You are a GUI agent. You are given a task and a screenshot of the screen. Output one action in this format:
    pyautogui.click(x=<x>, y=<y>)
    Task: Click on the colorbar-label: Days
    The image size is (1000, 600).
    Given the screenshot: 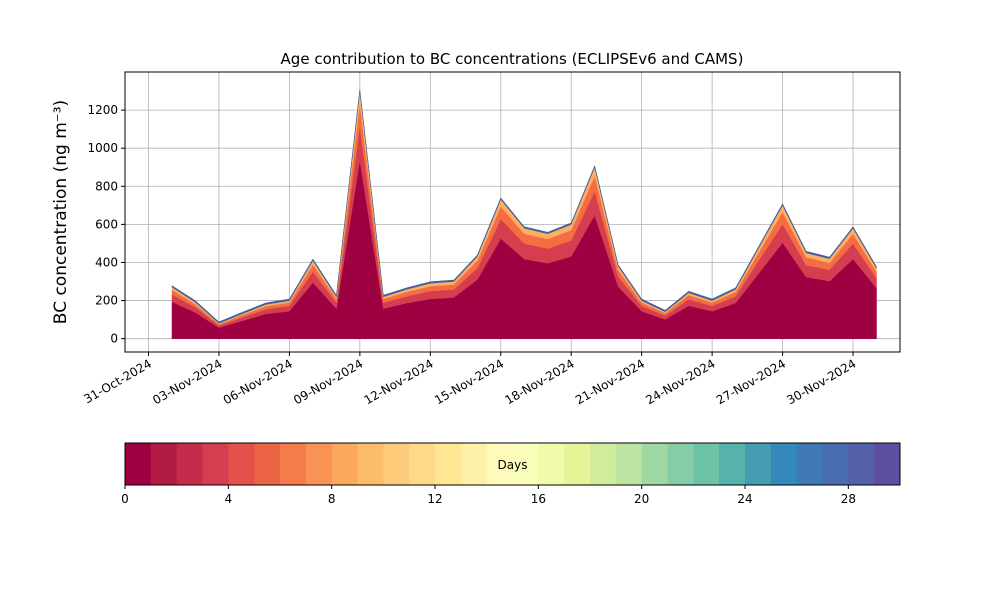 What is the action you would take?
    pyautogui.click(x=513, y=465)
    